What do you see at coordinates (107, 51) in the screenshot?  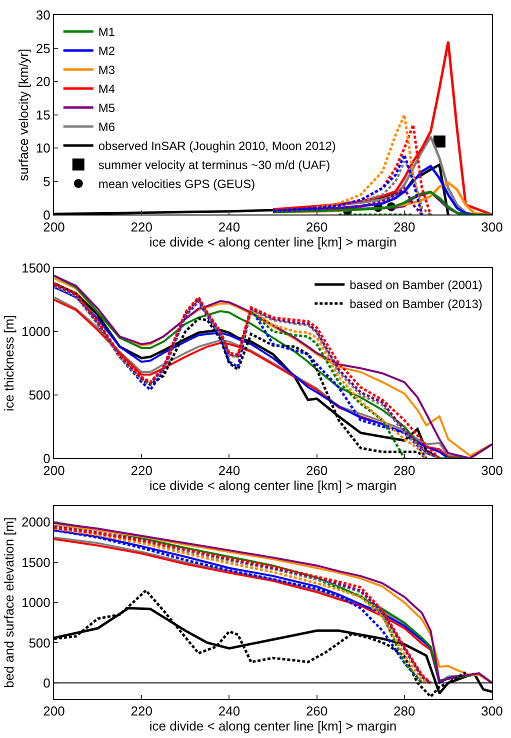 I see `legend-label: M2` at bounding box center [107, 51].